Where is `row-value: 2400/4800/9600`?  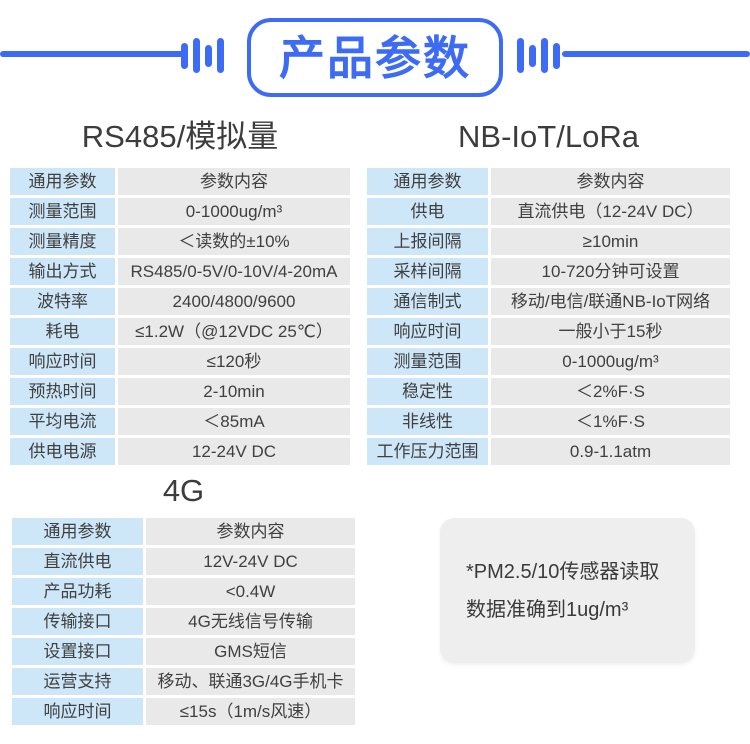
row-value: 2400/4800/9600 is located at coordinates (234, 301).